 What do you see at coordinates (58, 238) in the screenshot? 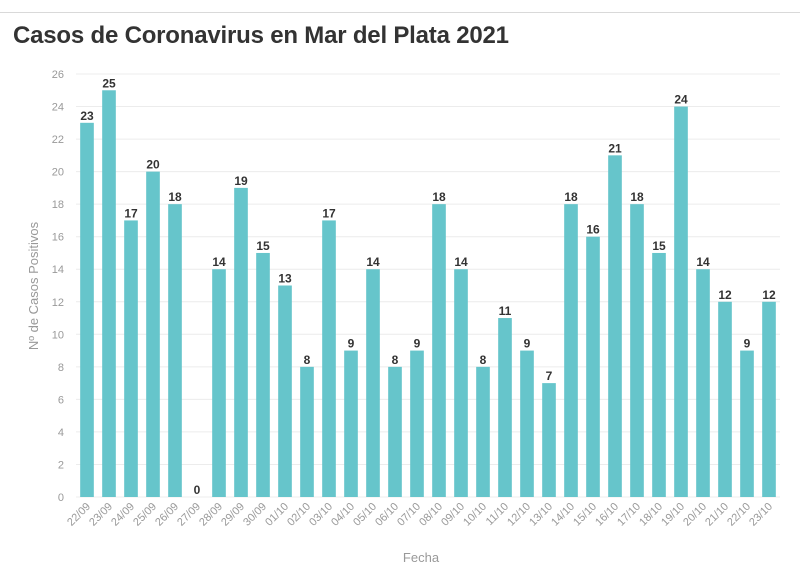
I see `y-tick-label: 16` at bounding box center [58, 238].